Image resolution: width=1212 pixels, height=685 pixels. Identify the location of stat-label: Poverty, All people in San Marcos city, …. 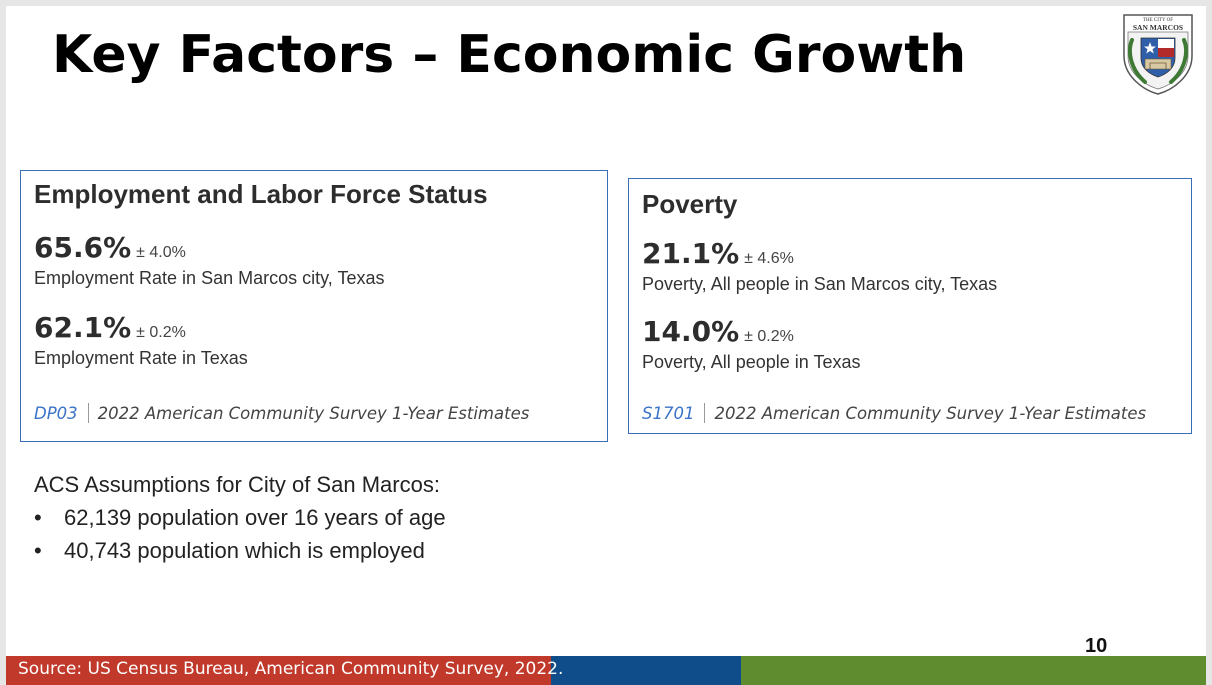
(820, 284).